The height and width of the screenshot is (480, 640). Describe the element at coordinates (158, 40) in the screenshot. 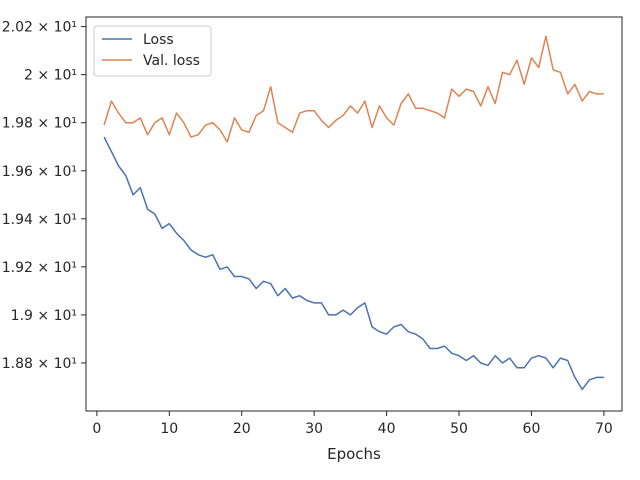

I see `legend-label-loss: Loss` at that location.